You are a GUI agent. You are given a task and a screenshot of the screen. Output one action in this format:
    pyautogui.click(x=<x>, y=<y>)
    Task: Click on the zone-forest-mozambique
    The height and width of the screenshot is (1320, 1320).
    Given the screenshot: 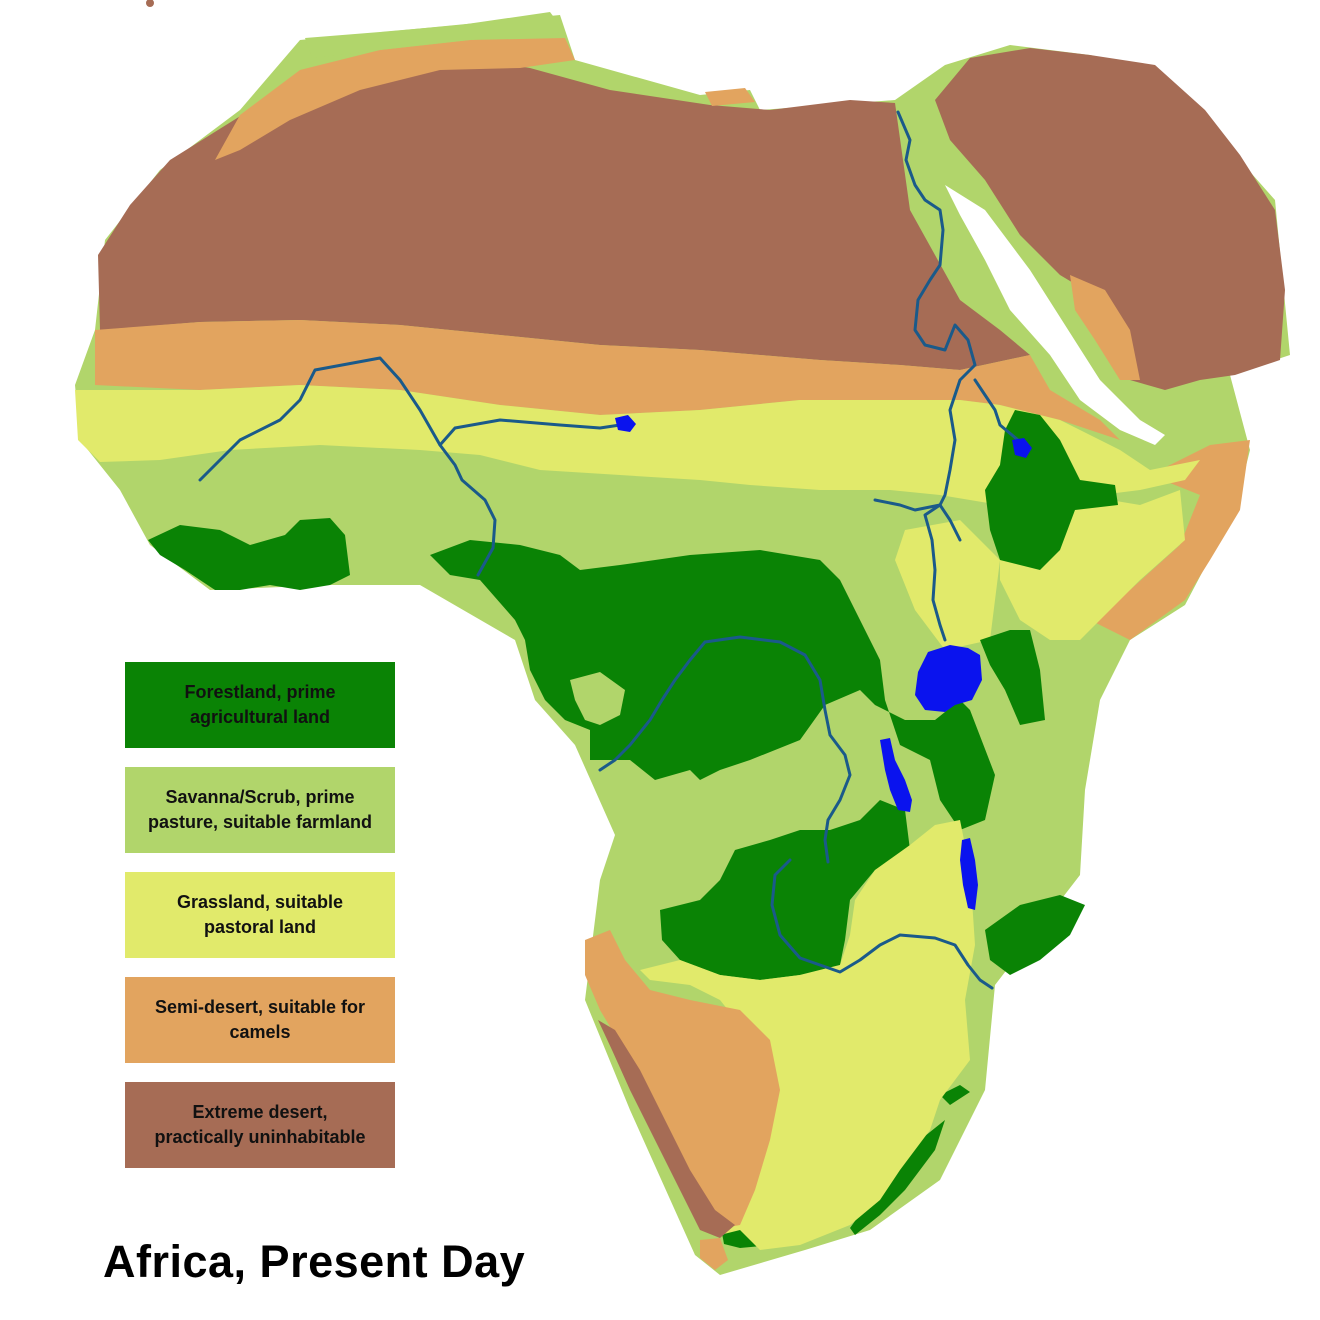 What is the action you would take?
    pyautogui.click(x=1035, y=935)
    